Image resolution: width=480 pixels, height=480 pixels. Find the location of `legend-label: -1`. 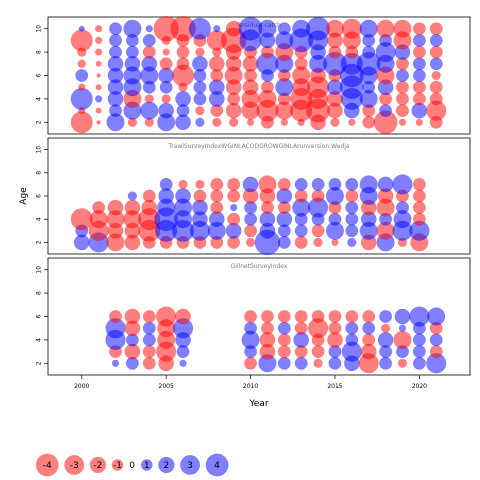

legend-label: -1 is located at coordinates (117, 466).